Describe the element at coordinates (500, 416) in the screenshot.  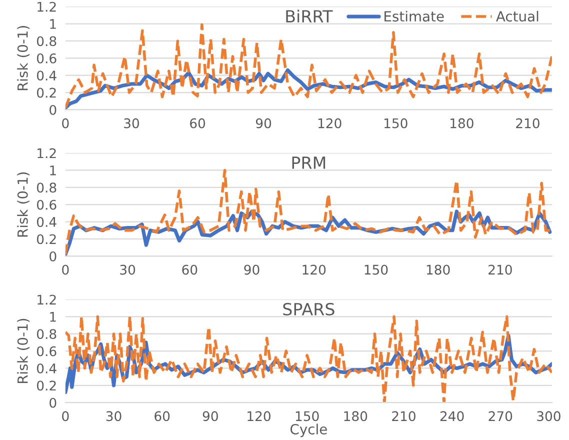
I see `x-tick-label: 270` at that location.